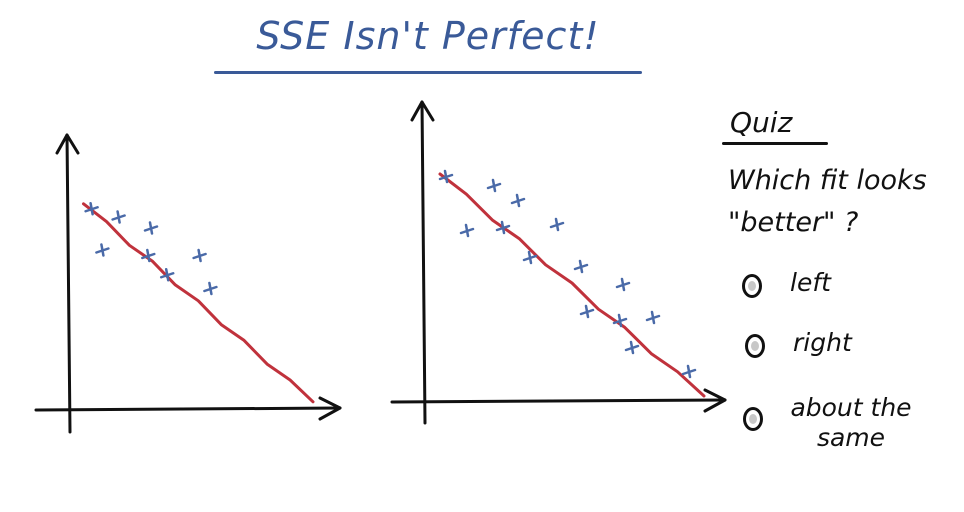  I want to click on title-underline, so click(428, 72).